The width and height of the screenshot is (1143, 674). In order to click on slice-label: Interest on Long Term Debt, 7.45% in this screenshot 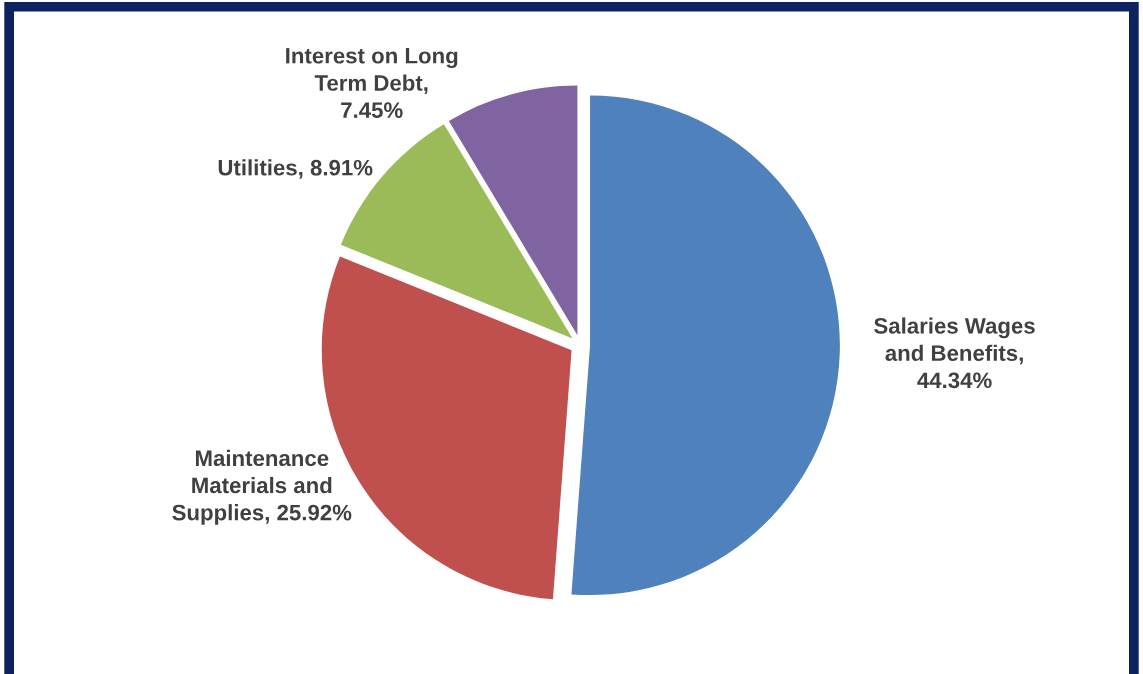, I will do `click(372, 83)`.